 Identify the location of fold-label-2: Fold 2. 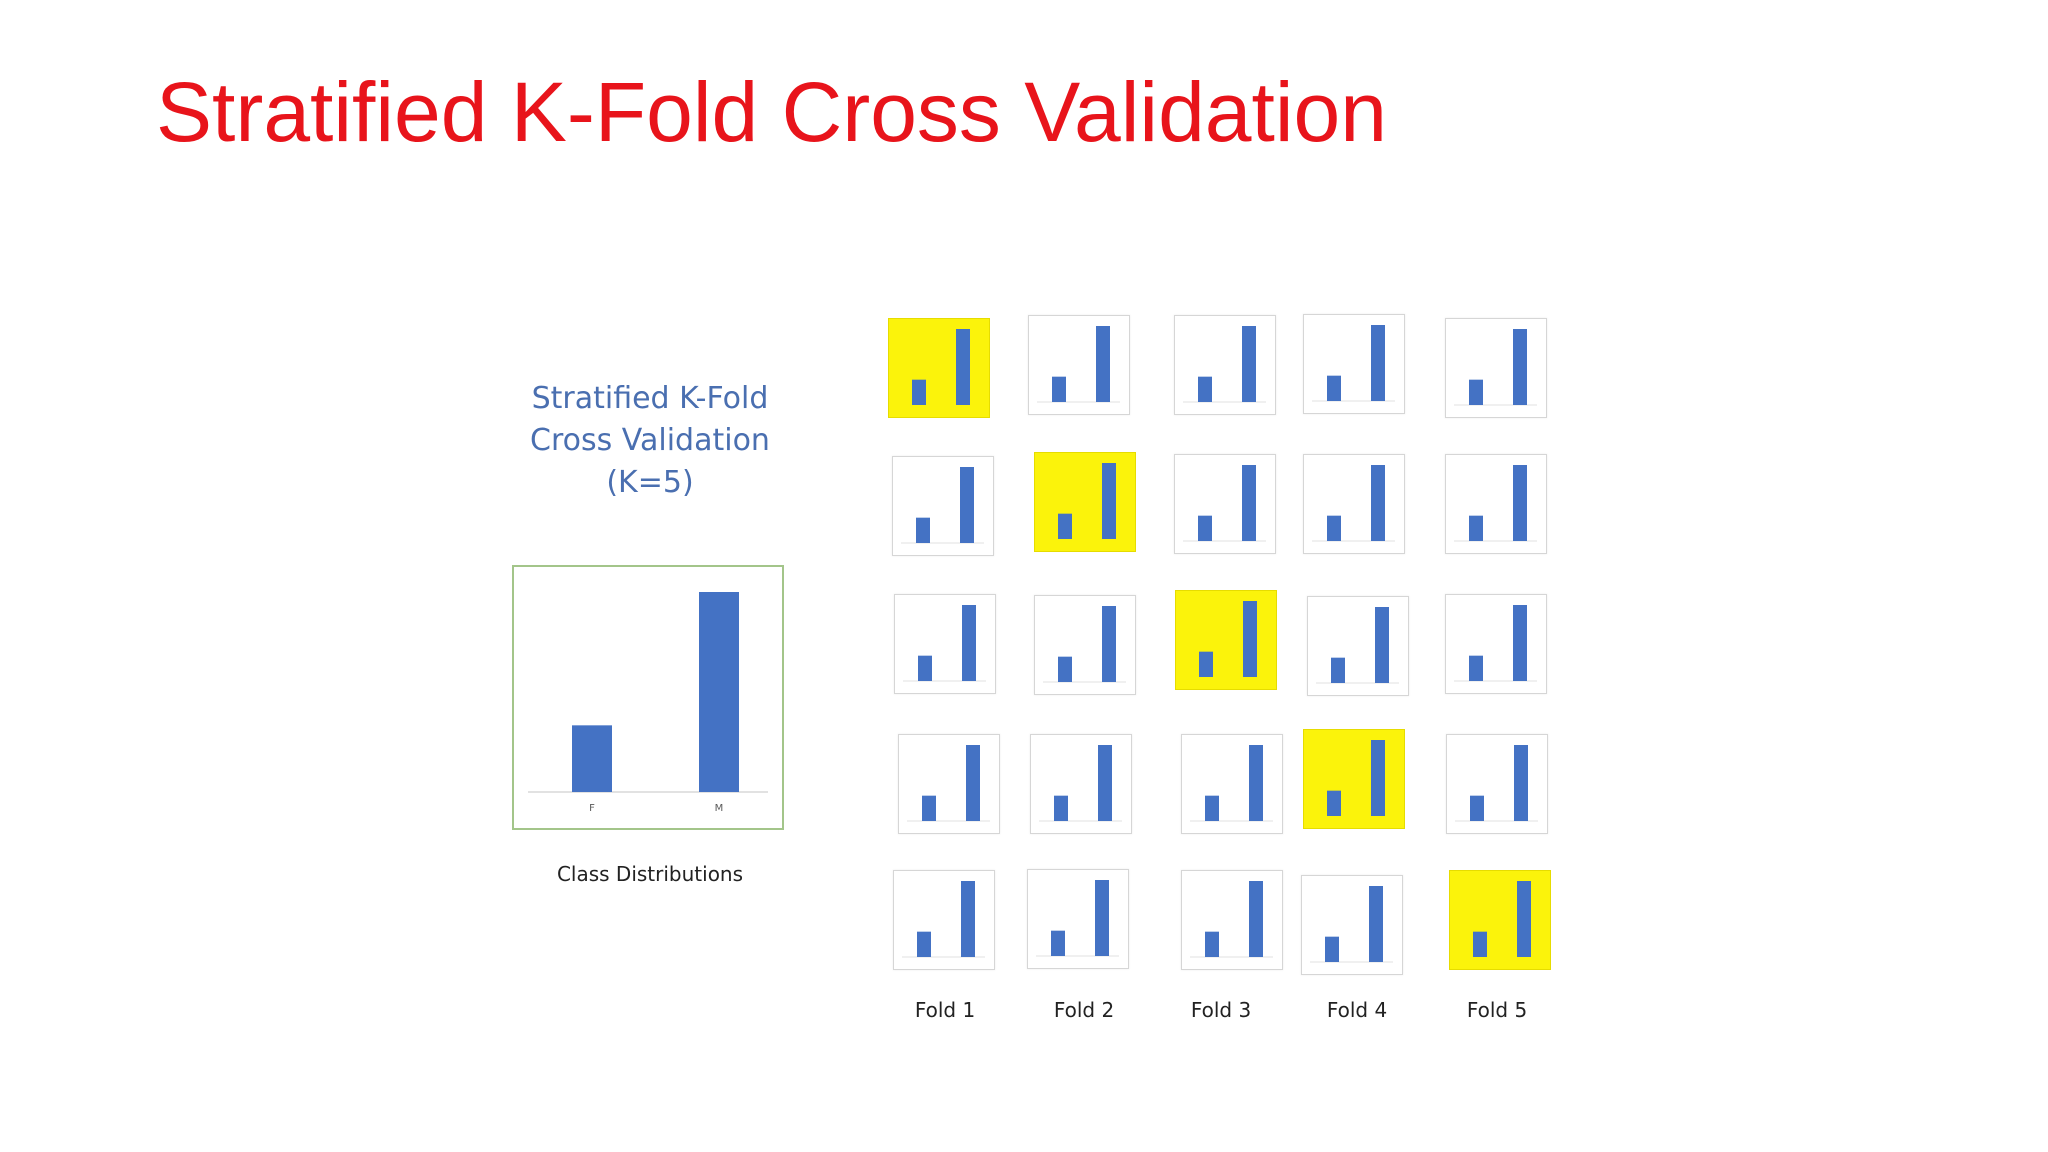
(1084, 1010).